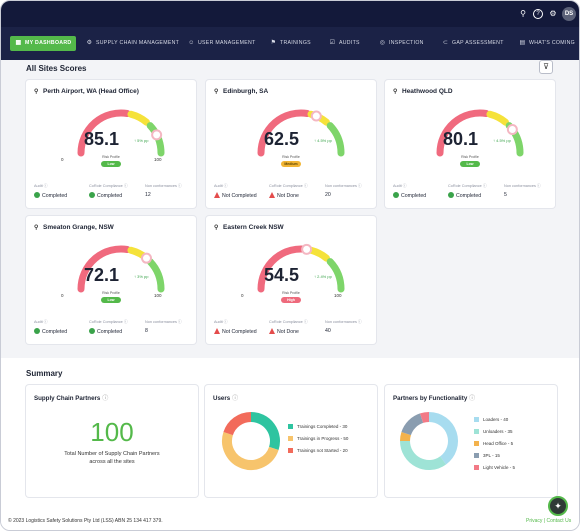 The image size is (580, 531). What do you see at coordinates (493, 443) in the screenshot?
I see `legend-item: Head Office - 5` at bounding box center [493, 443].